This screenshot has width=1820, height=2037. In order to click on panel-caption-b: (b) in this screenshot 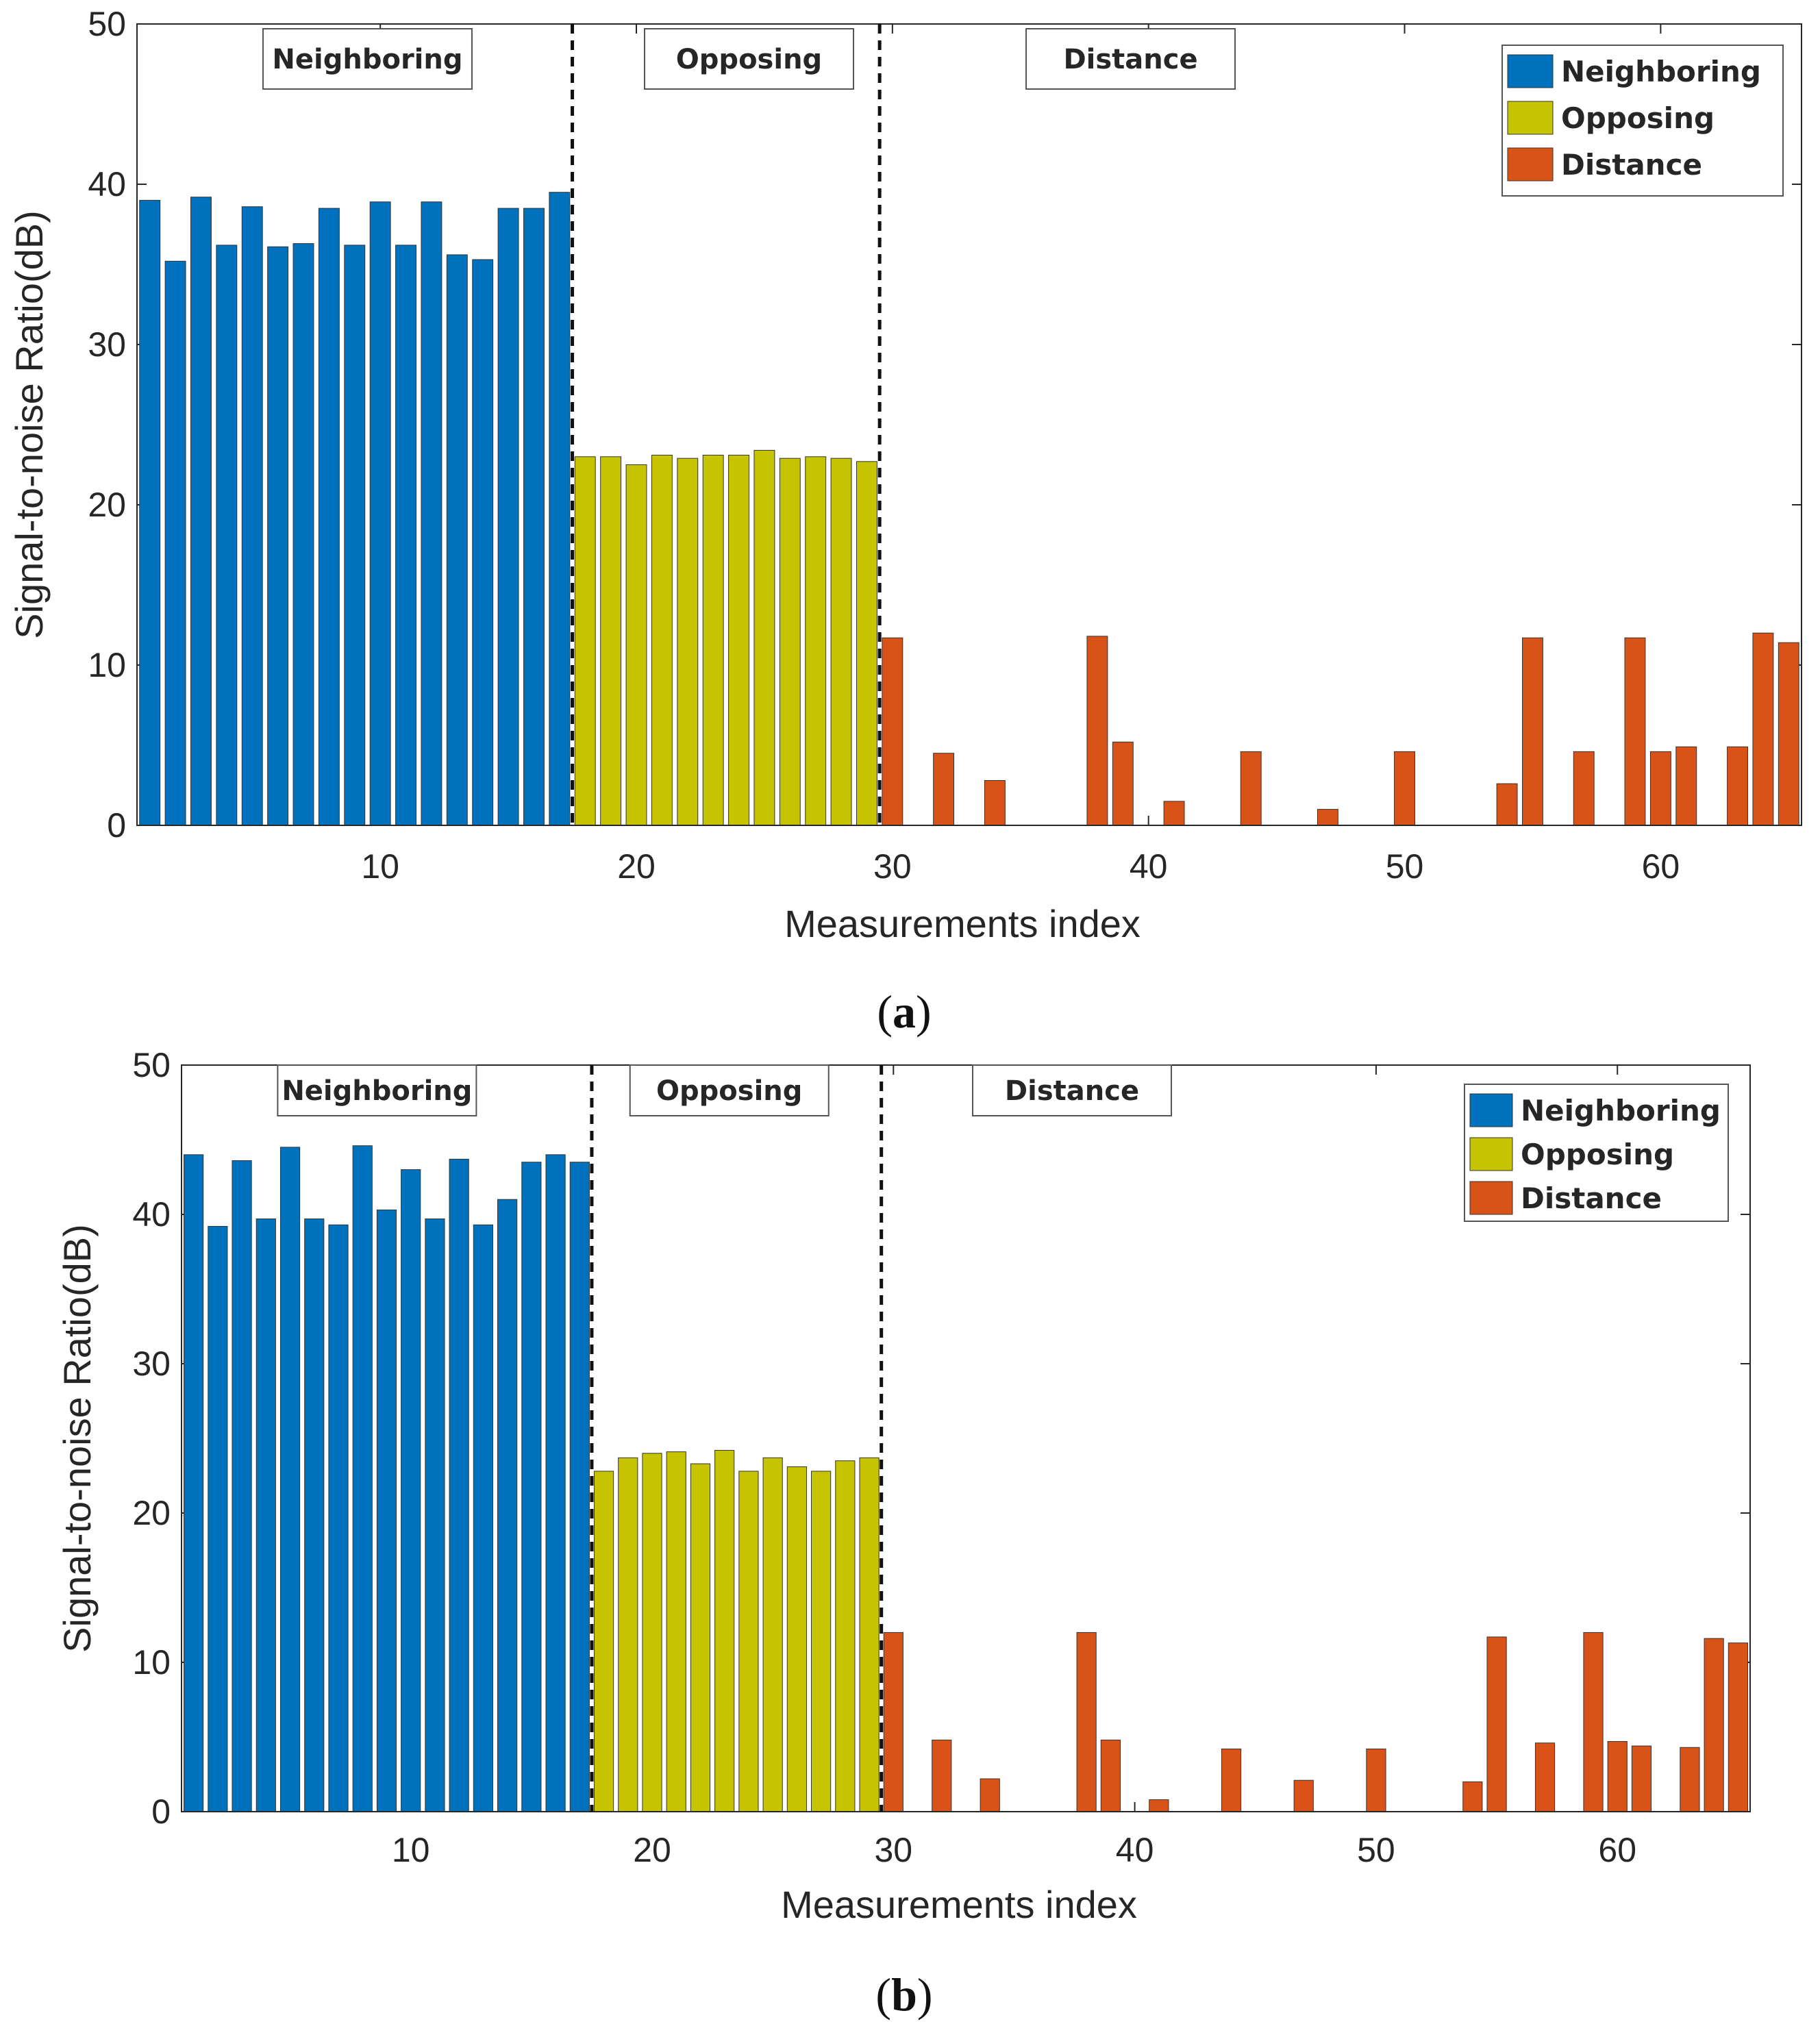, I will do `click(903, 1995)`.